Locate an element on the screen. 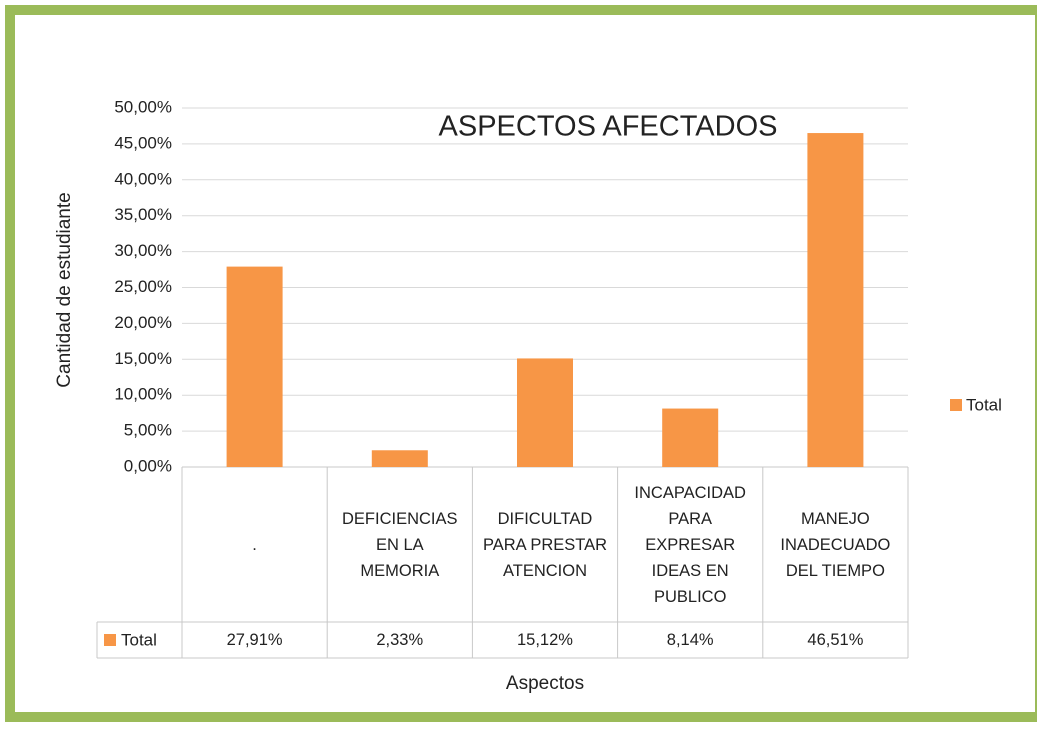 The height and width of the screenshot is (731, 1037). x-tick-label: . is located at coordinates (254, 544).